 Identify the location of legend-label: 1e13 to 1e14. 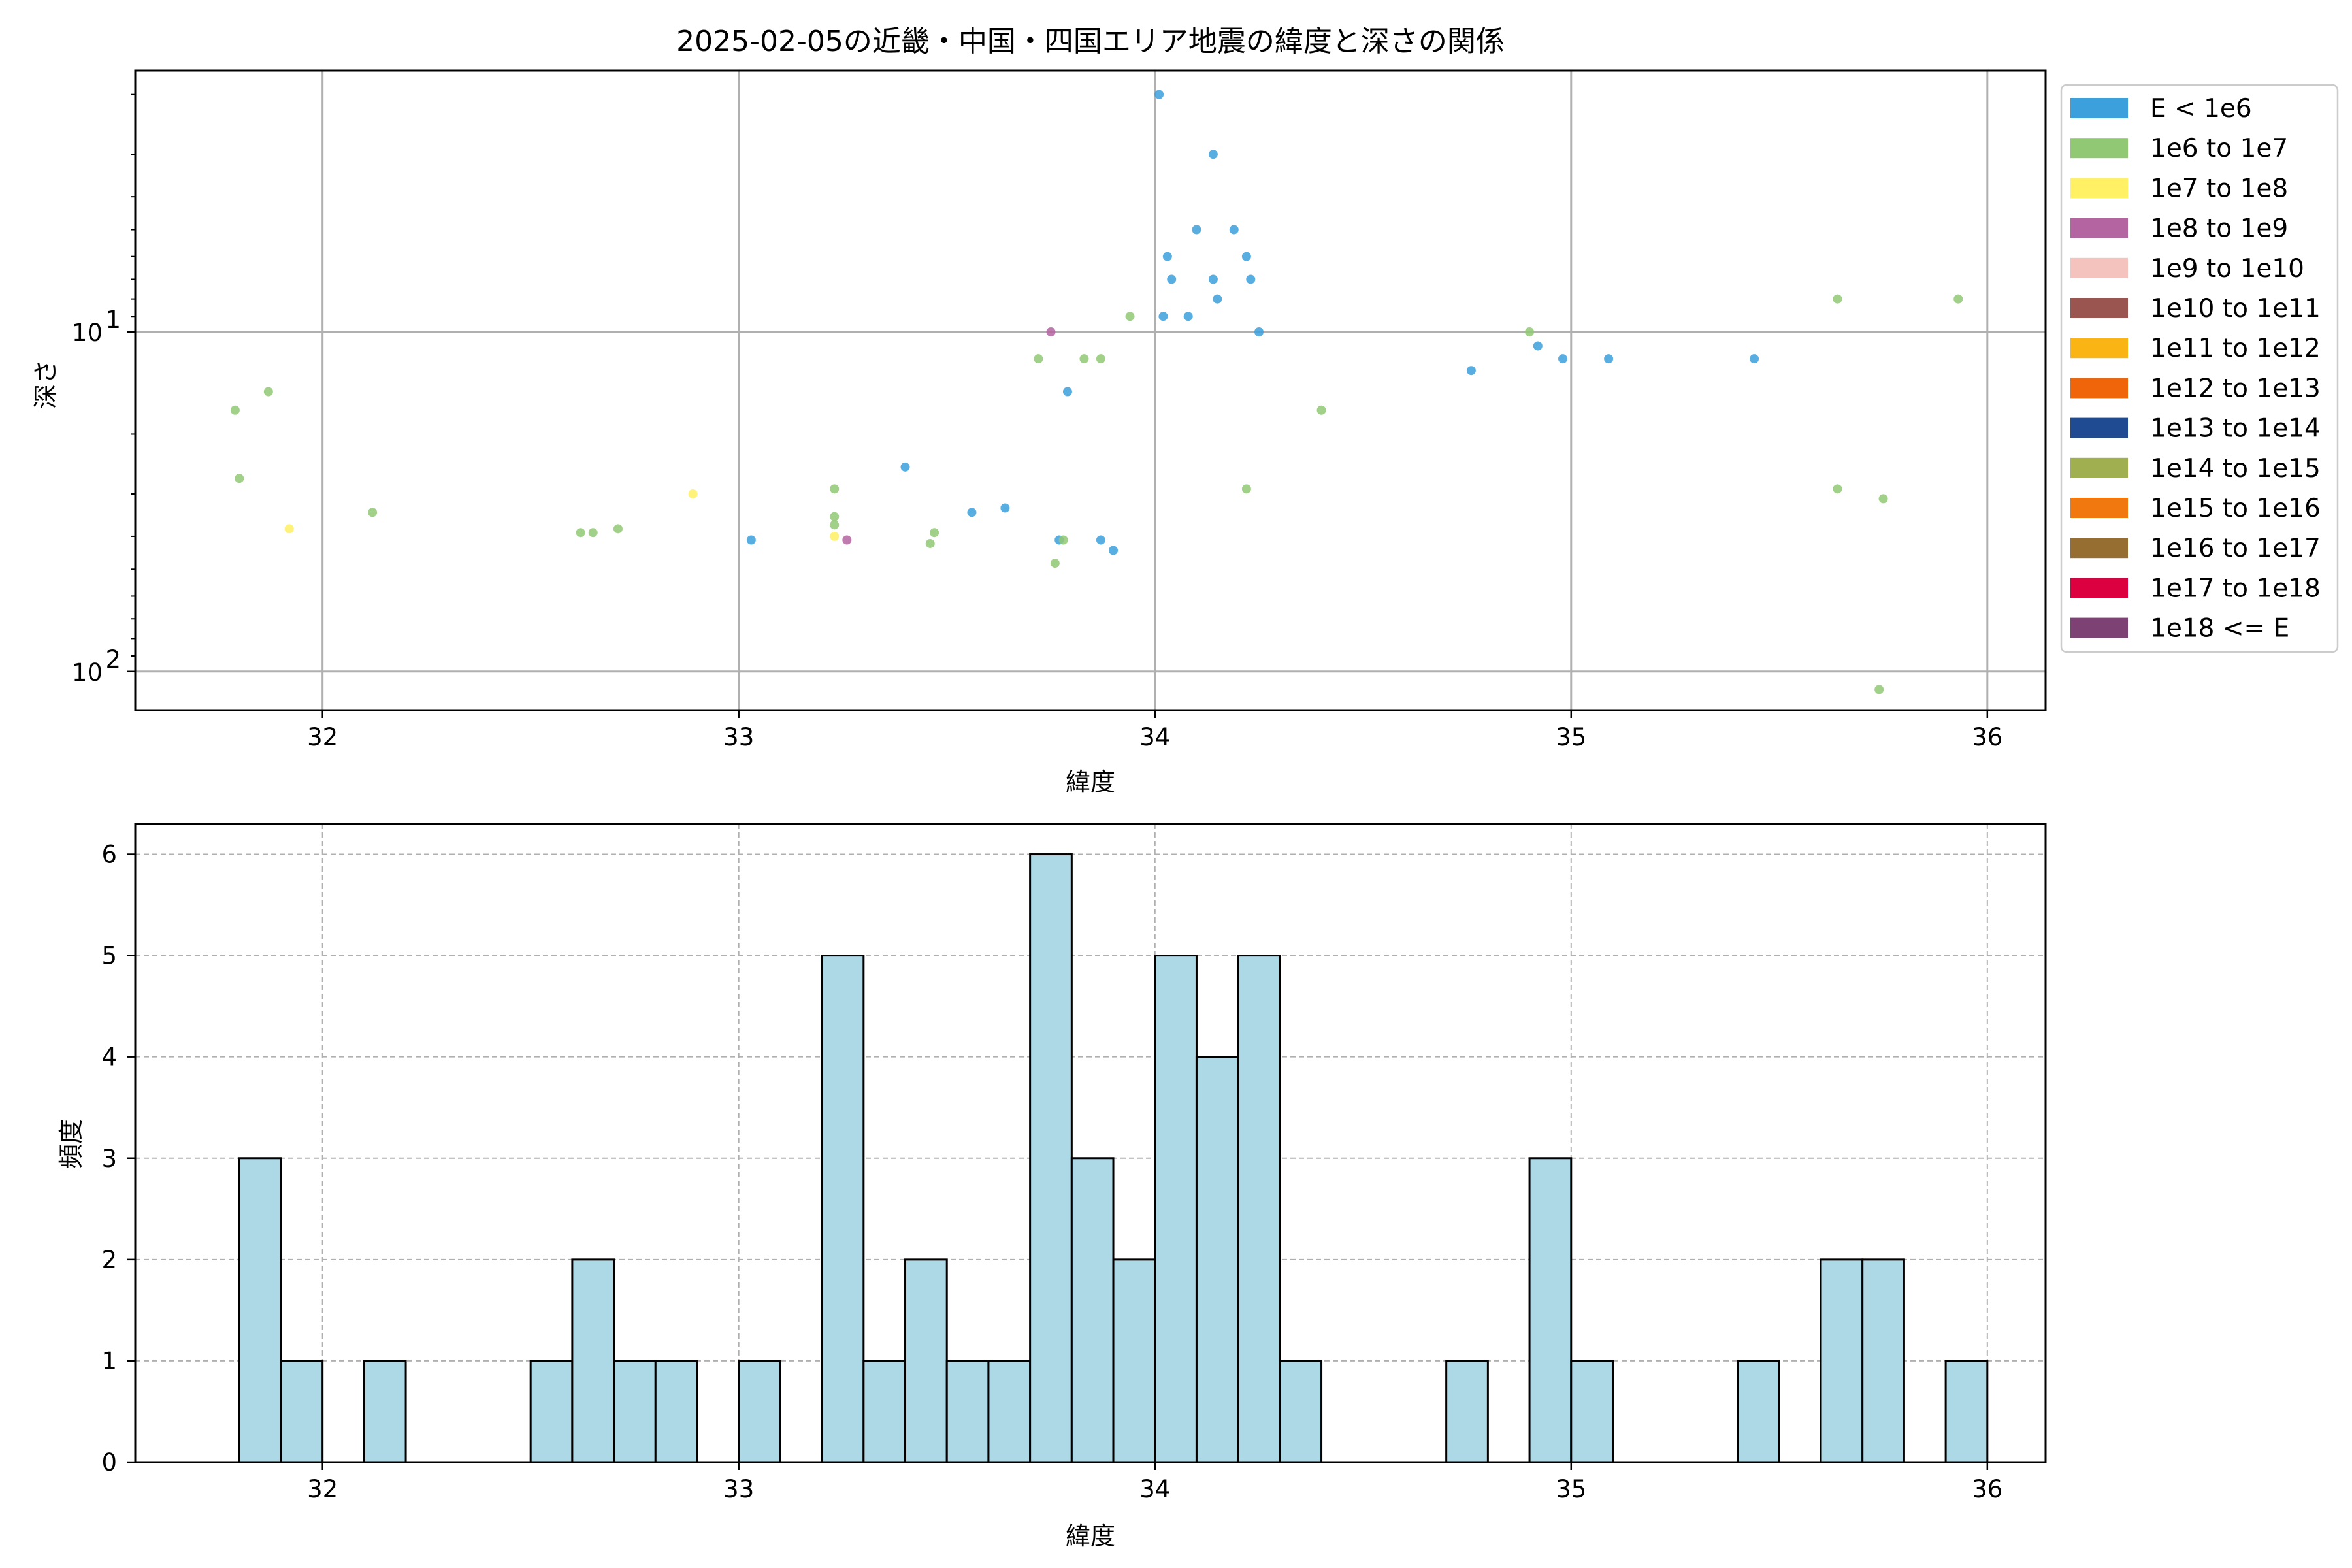
(2235, 429).